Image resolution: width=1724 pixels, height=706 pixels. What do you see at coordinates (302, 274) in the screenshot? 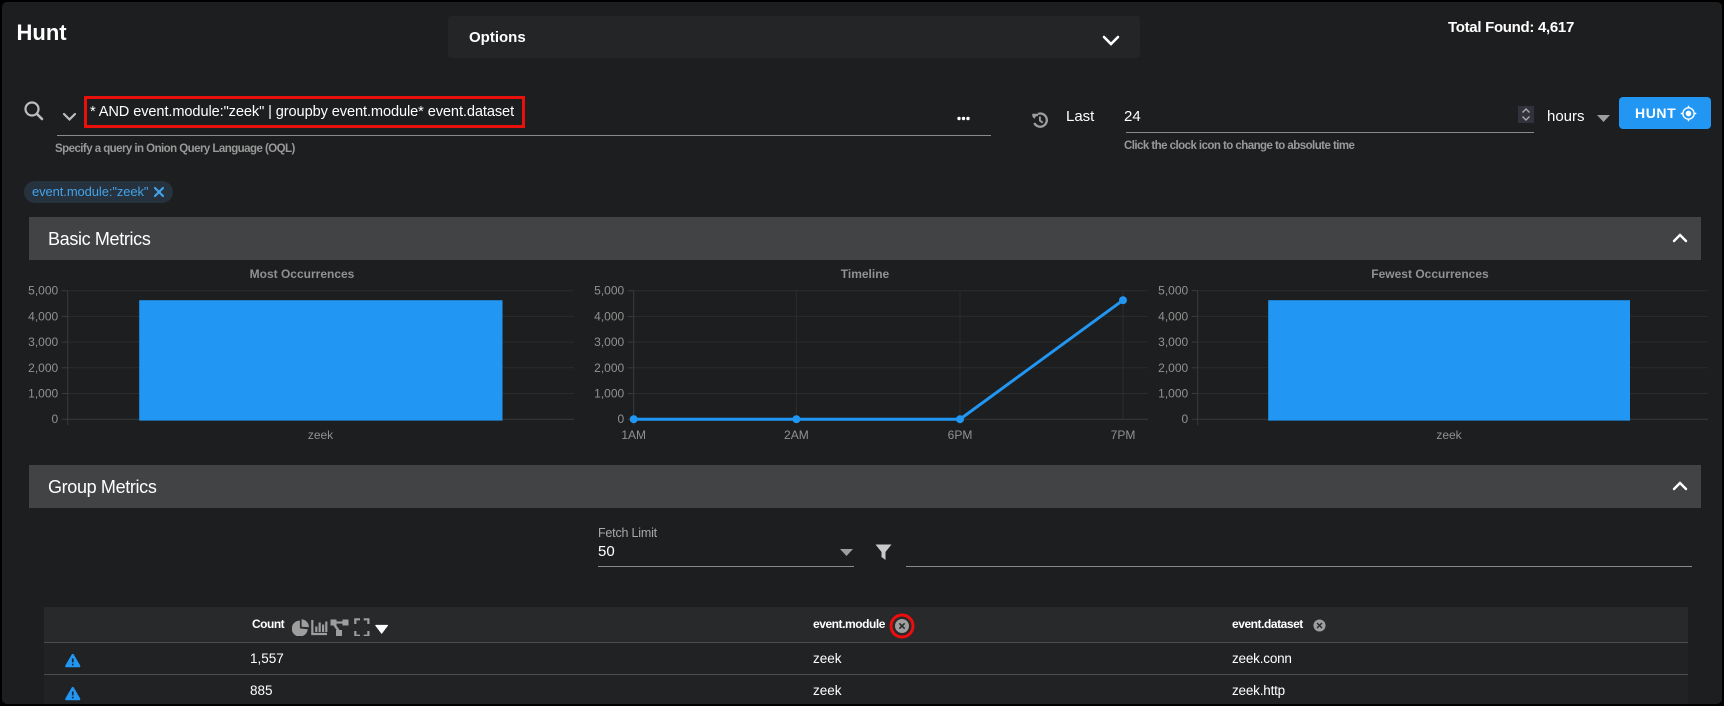
I see `svg-text: Most Occurrences` at bounding box center [302, 274].